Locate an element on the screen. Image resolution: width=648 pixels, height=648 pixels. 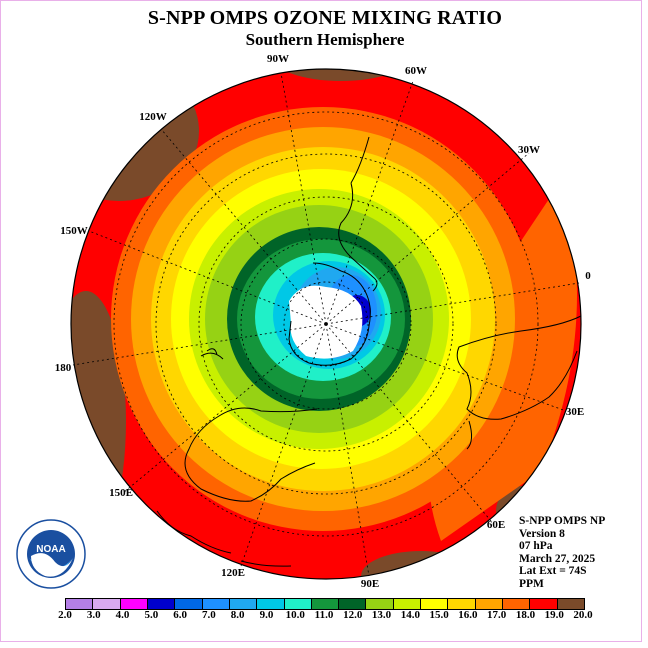
colorbar-label: 20.0 is located at coordinates (583, 615).